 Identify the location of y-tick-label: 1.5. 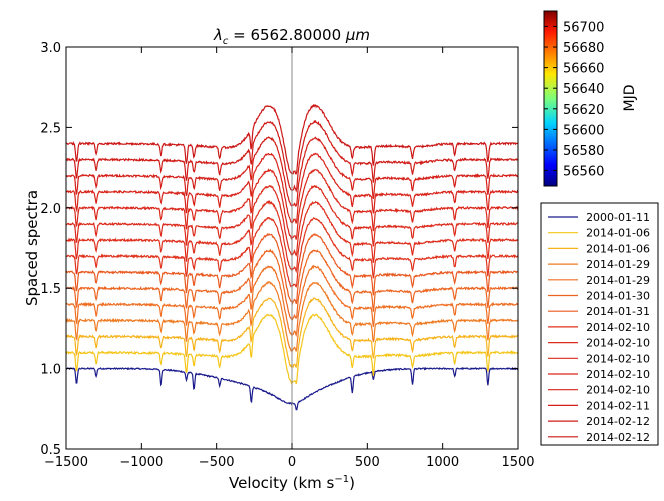
(50, 289).